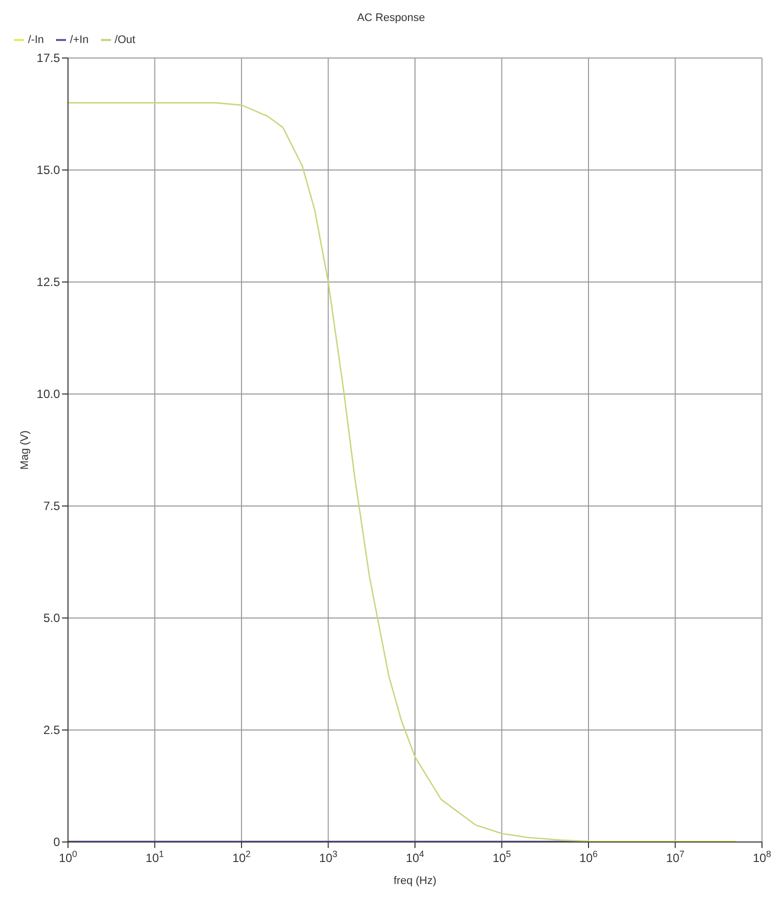 Image resolution: width=782 pixels, height=912 pixels. Describe the element at coordinates (415, 881) in the screenshot. I see `x-axis-title: freq (Hz)` at that location.